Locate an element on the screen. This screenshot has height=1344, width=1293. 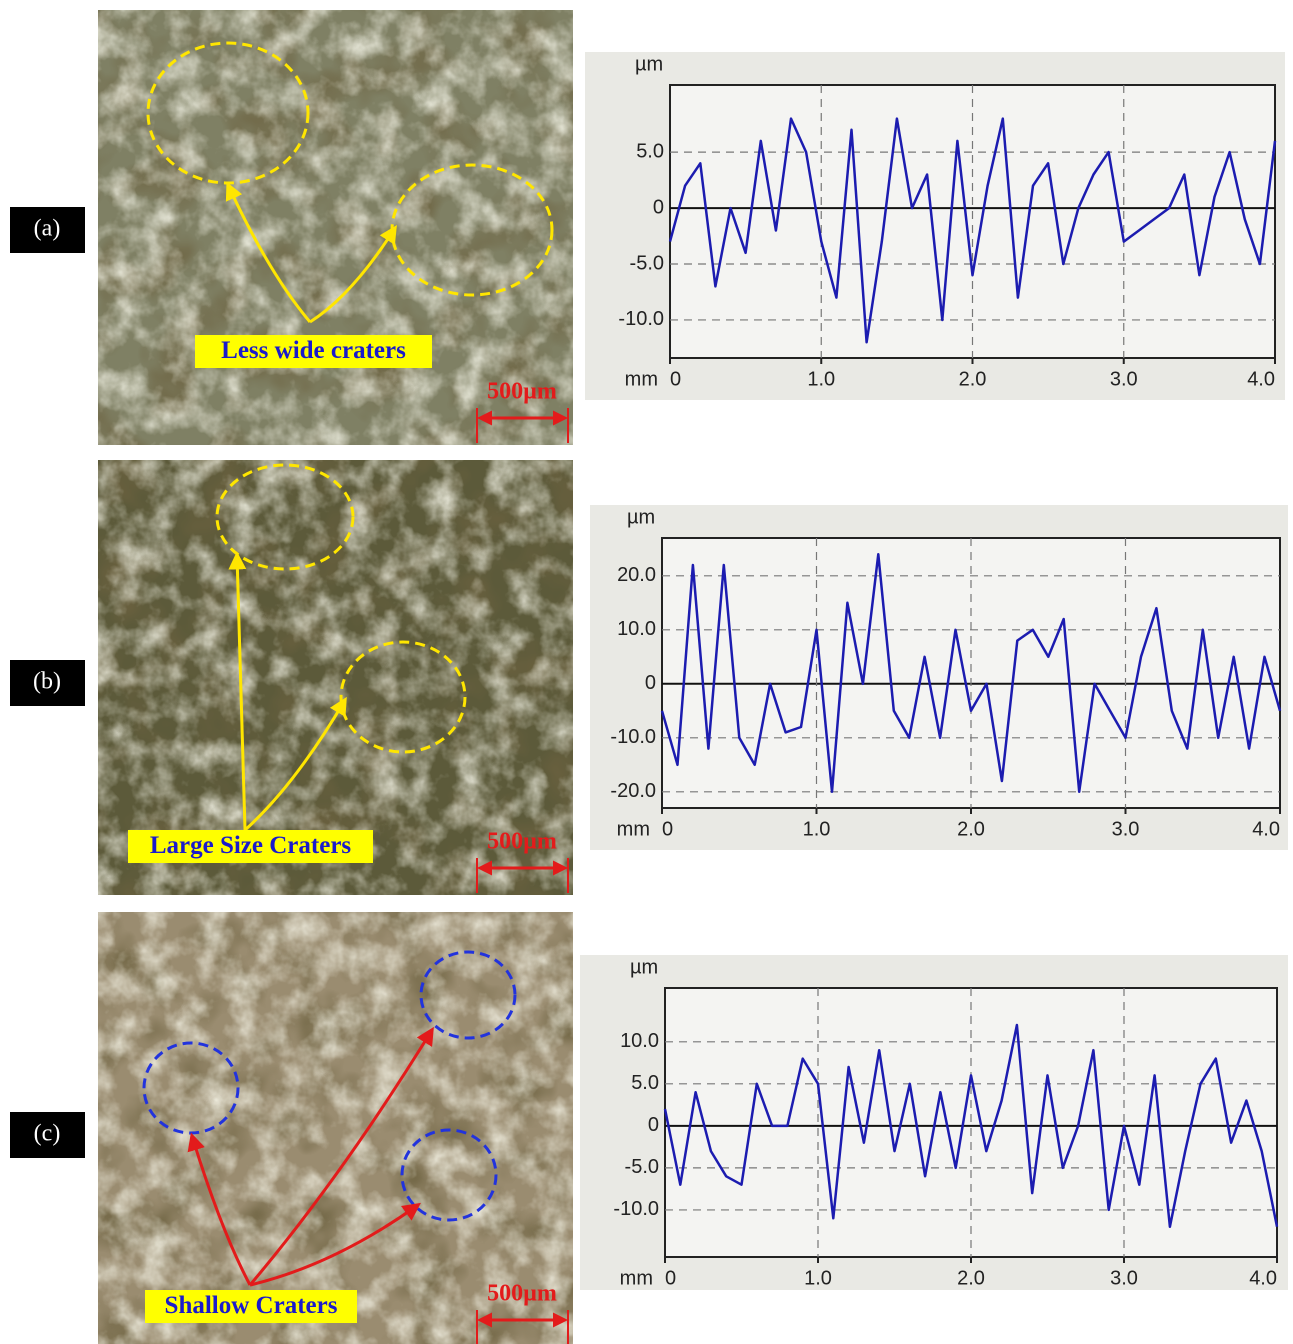
annotation: Shallow Craters is located at coordinates (251, 1305).